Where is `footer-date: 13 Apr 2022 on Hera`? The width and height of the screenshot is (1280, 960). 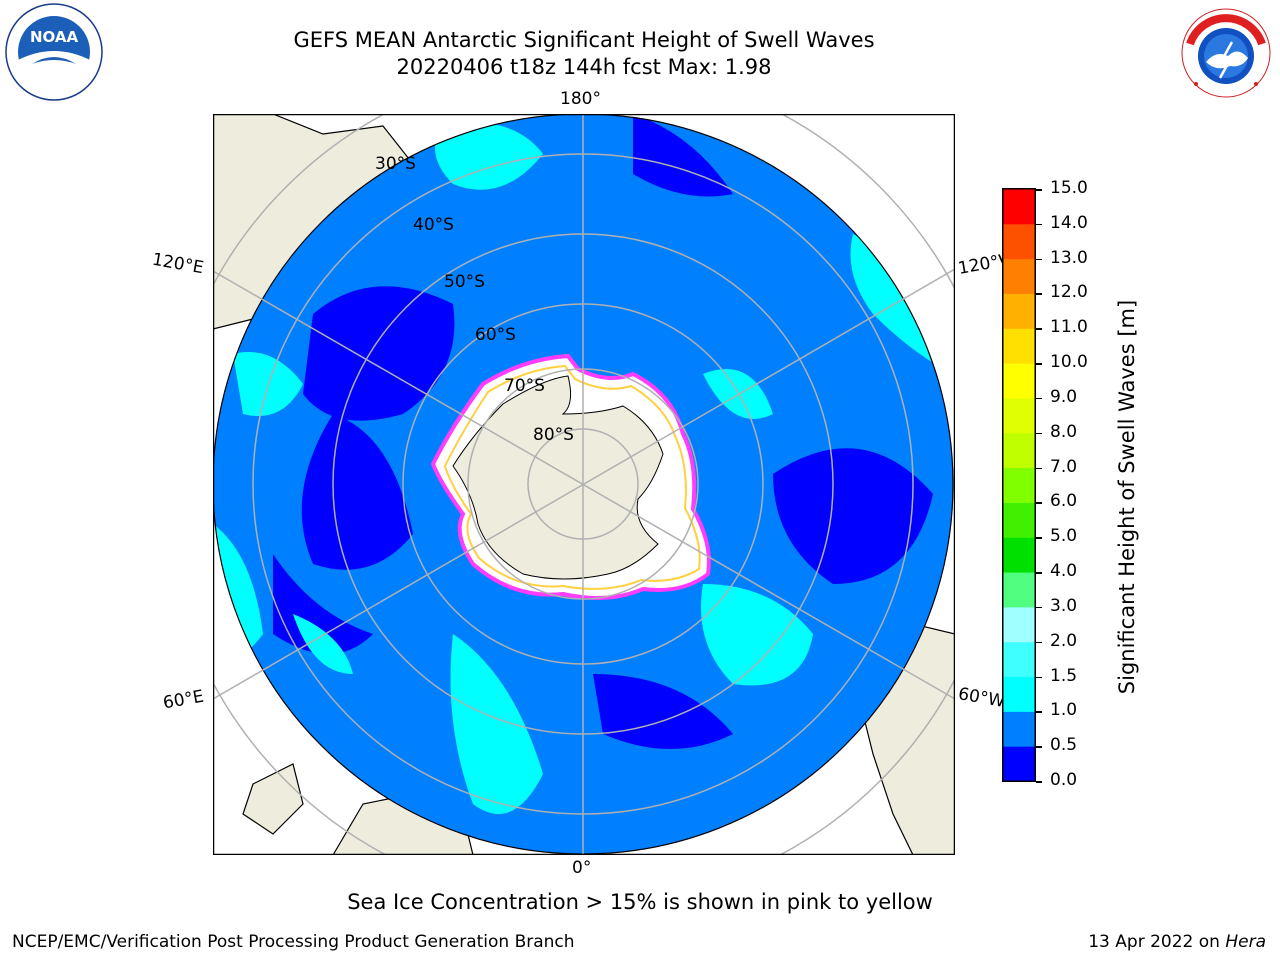
footer-date: 13 Apr 2022 on Hera is located at coordinates (1177, 942).